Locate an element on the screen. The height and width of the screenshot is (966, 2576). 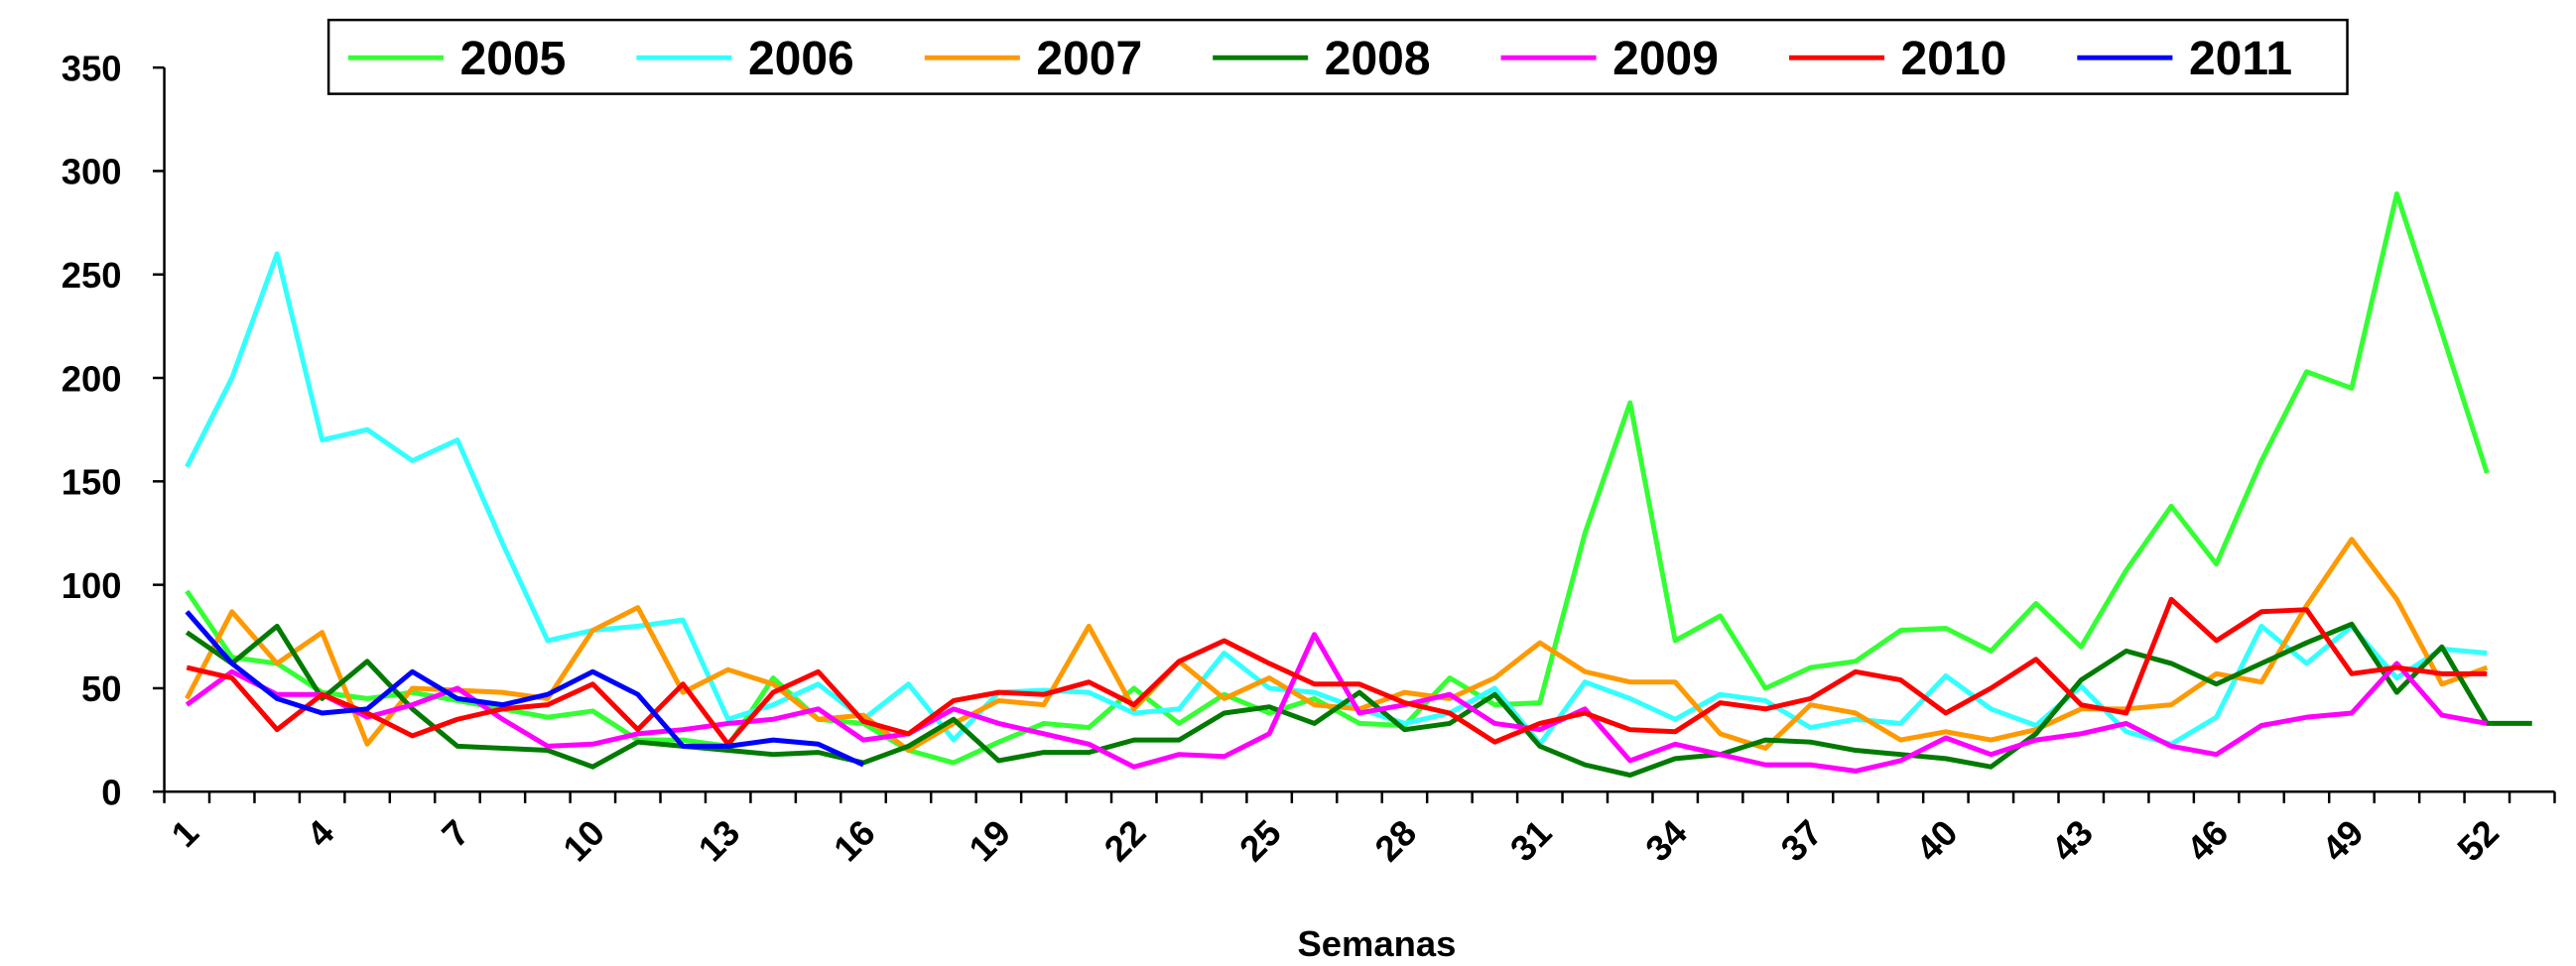
y-tick-label: 100 is located at coordinates (92, 585).